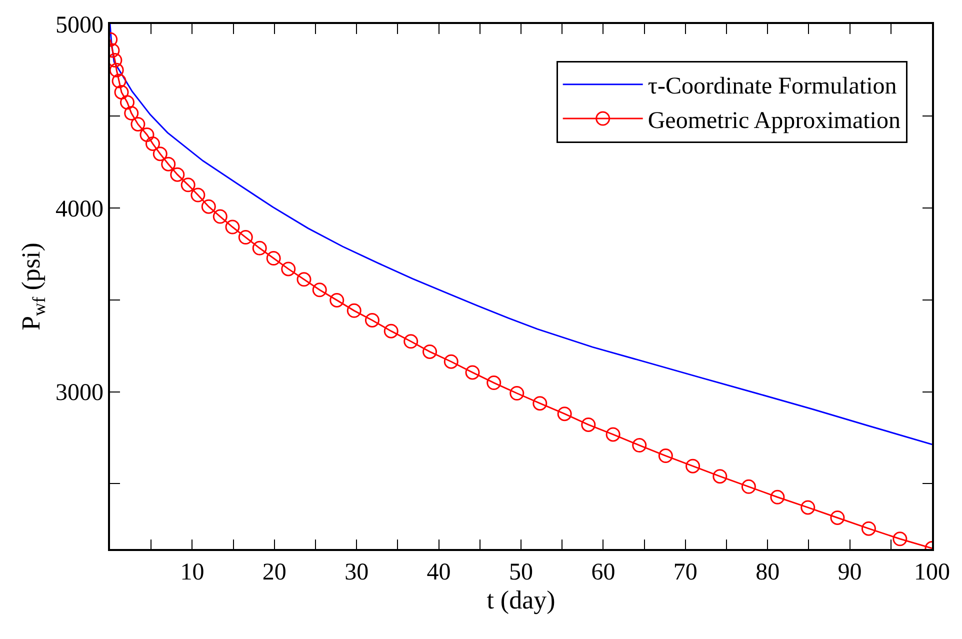 Image resolution: width=962 pixels, height=639 pixels. What do you see at coordinates (192, 573) in the screenshot?
I see `x-tick-label: 10` at bounding box center [192, 573].